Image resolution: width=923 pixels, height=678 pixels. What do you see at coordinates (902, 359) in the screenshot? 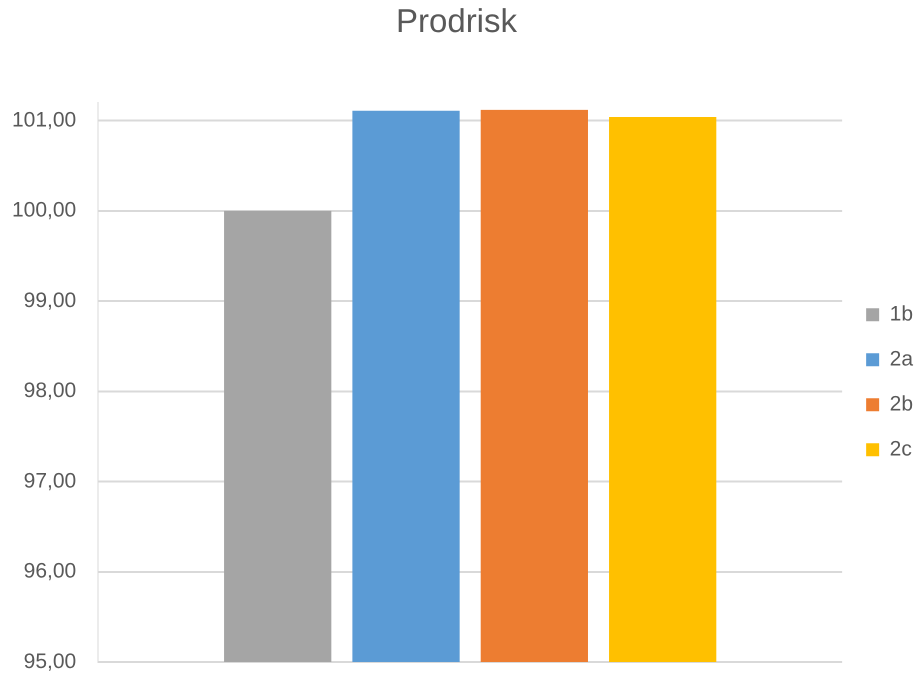
I see `legend-label: 2a` at bounding box center [902, 359].